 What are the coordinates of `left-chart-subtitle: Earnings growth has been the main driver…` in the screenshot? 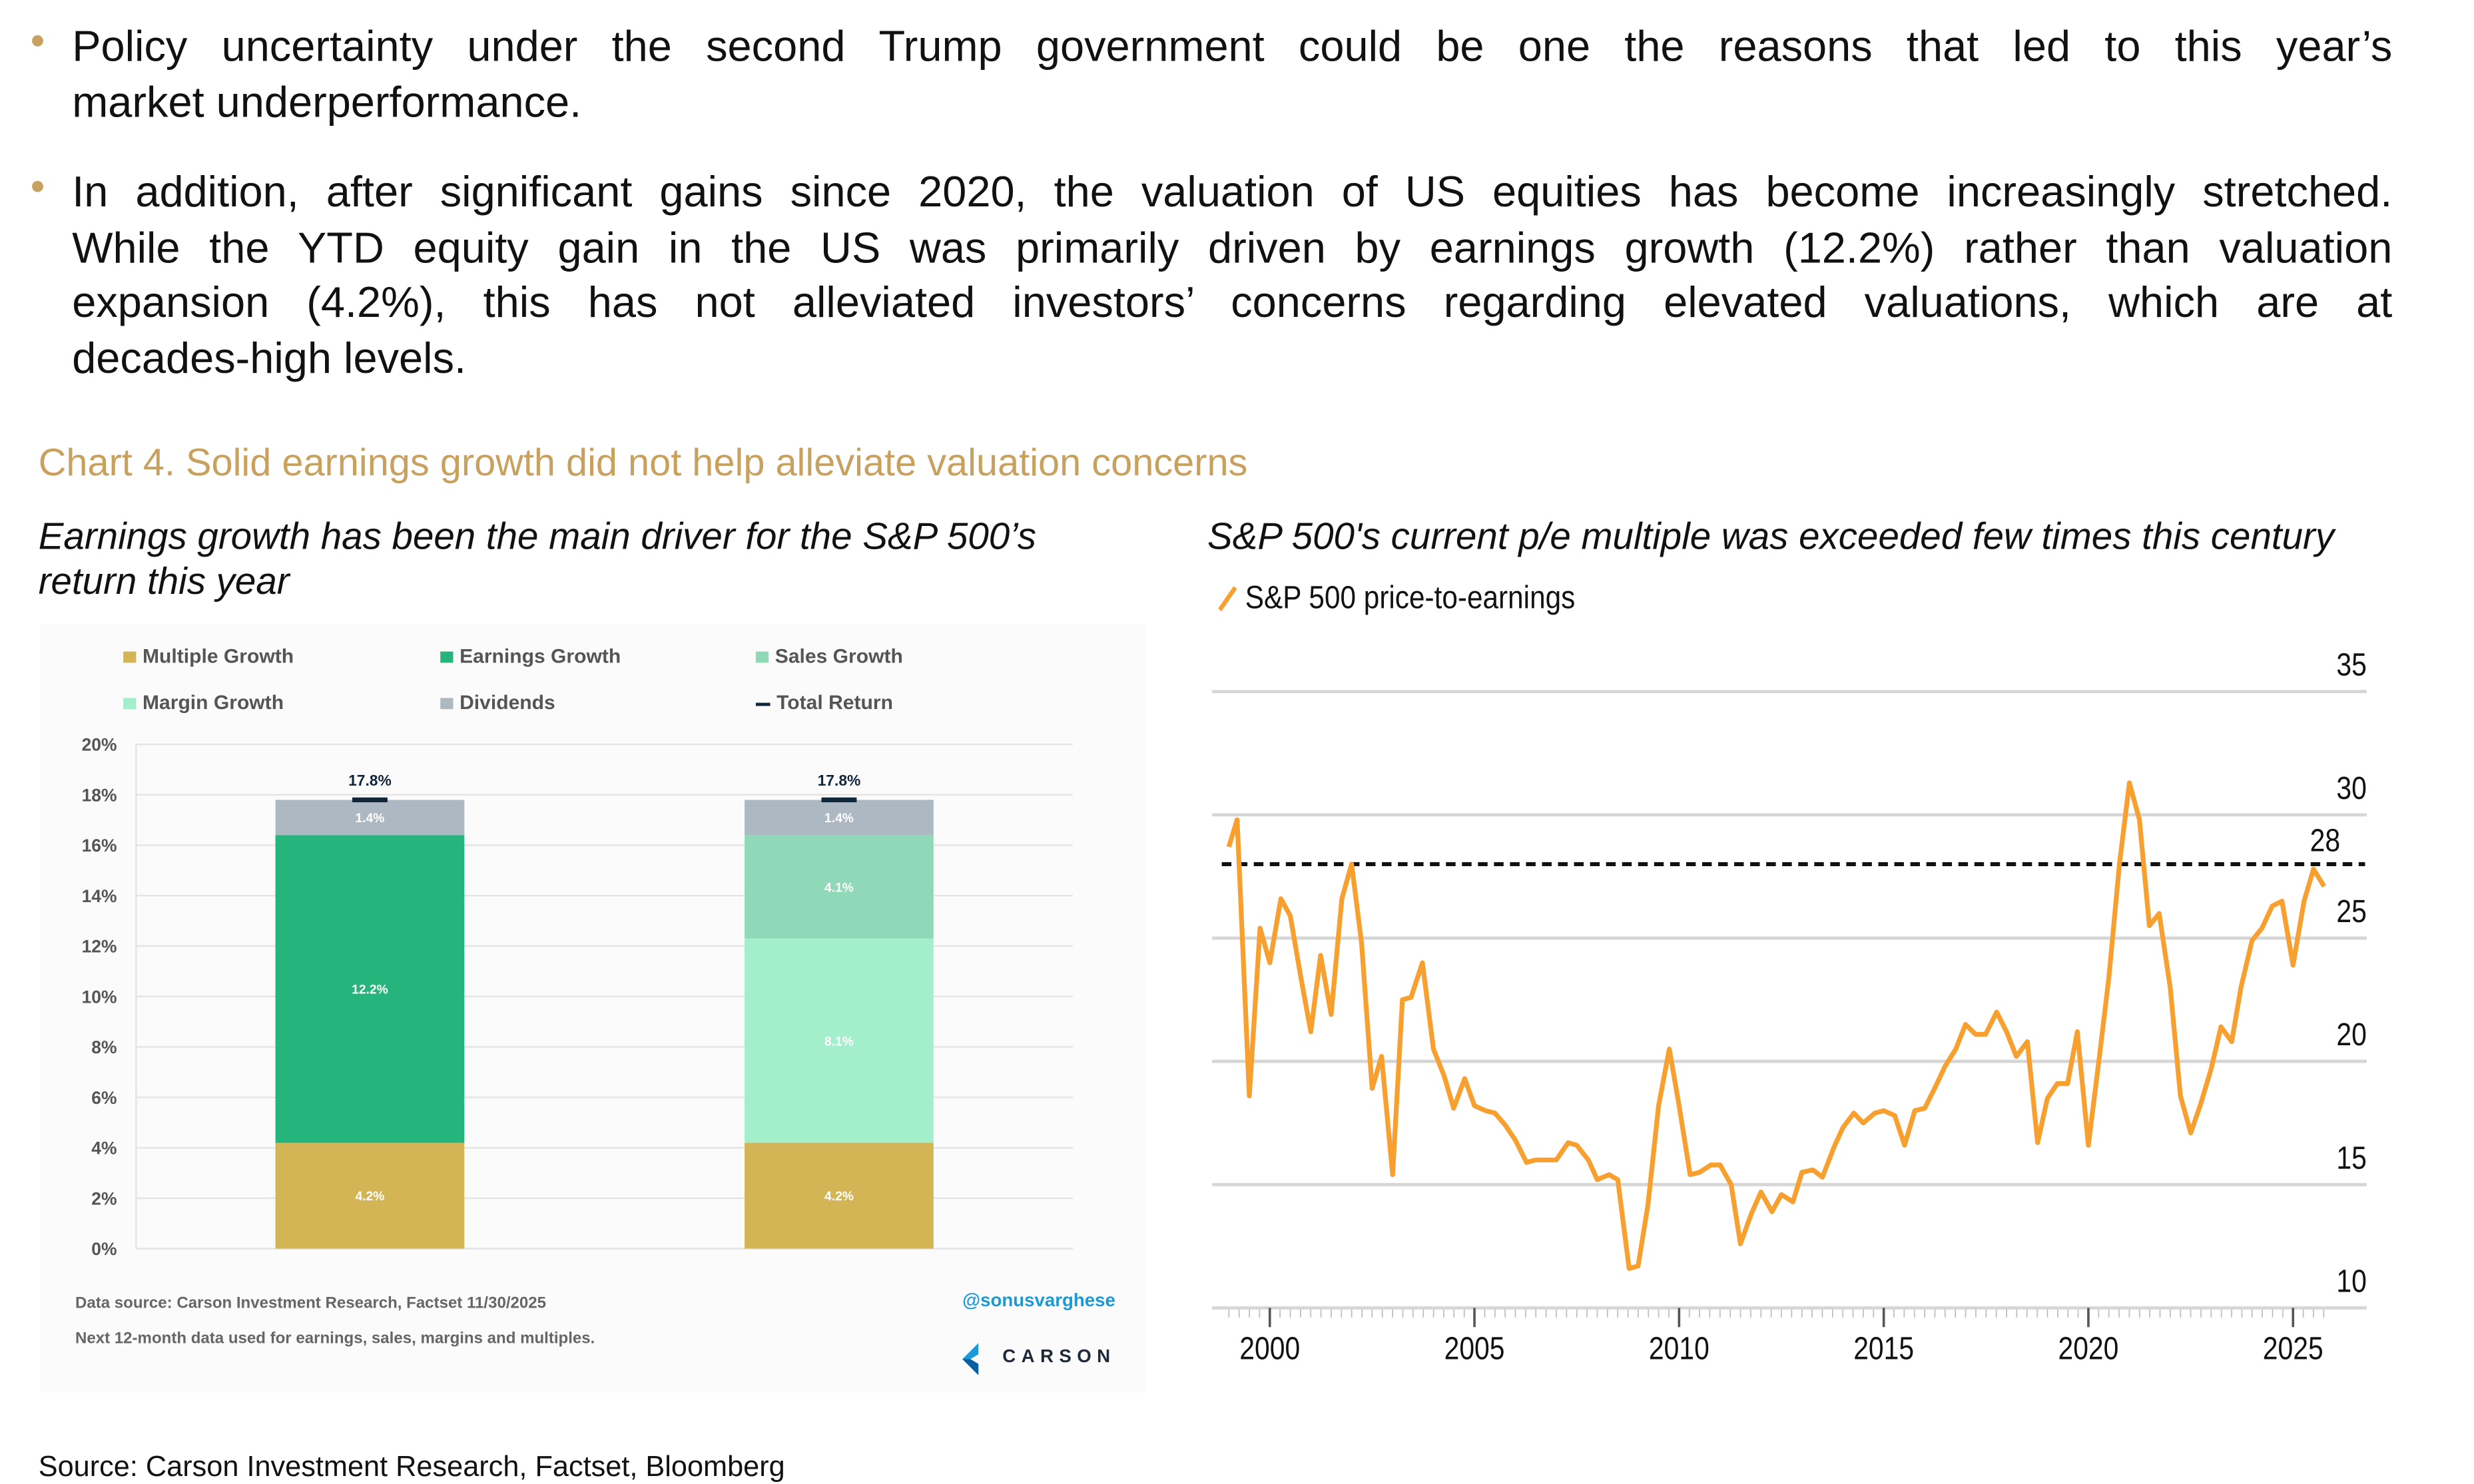 It's located at (537, 559).